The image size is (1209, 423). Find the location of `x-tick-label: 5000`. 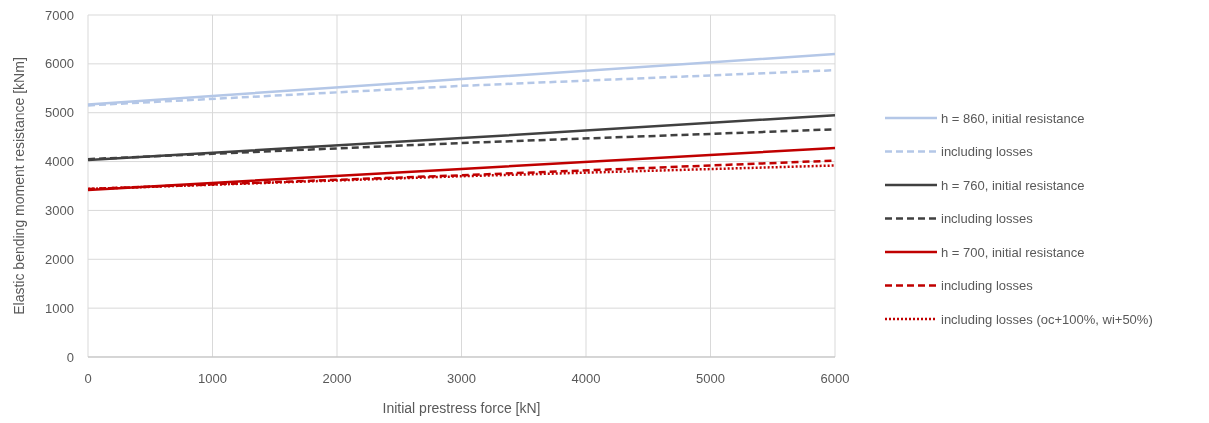

x-tick-label: 5000 is located at coordinates (710, 378).